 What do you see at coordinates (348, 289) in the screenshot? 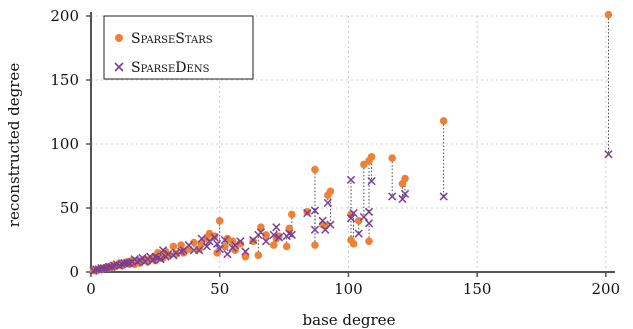
I see `x-tick-label-2: 100` at bounding box center [348, 289].